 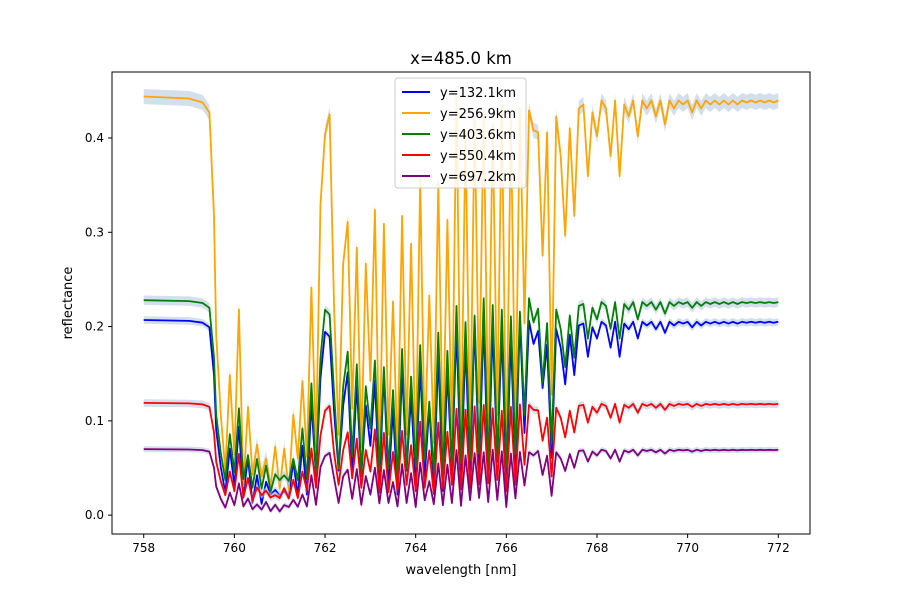 What do you see at coordinates (325, 548) in the screenshot?
I see `x-tick-label: 762` at bounding box center [325, 548].